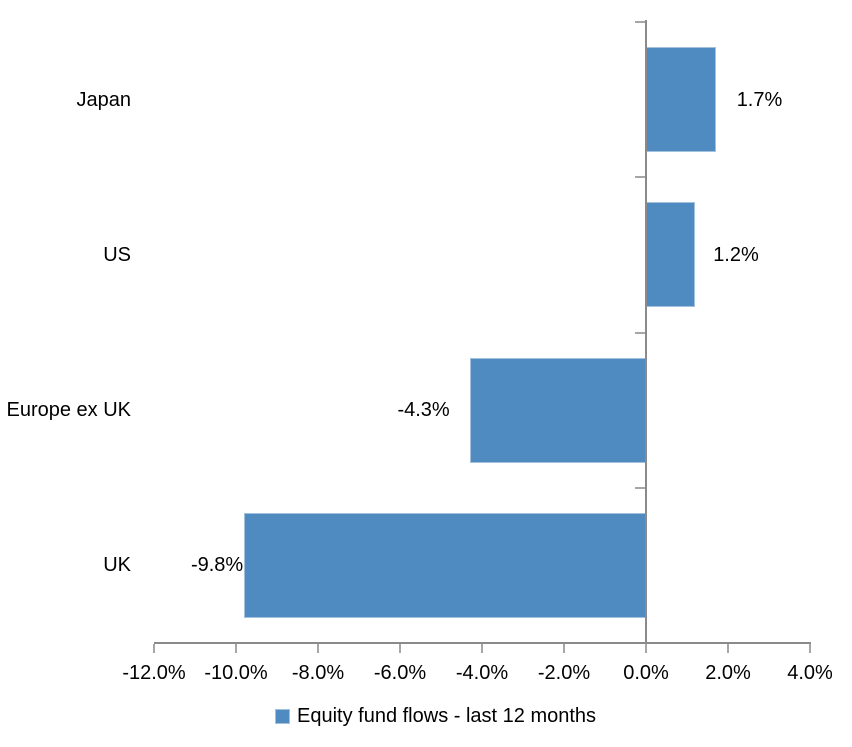 Image resolution: width=852 pixels, height=747 pixels. I want to click on x-axis-line, so click(482, 643).